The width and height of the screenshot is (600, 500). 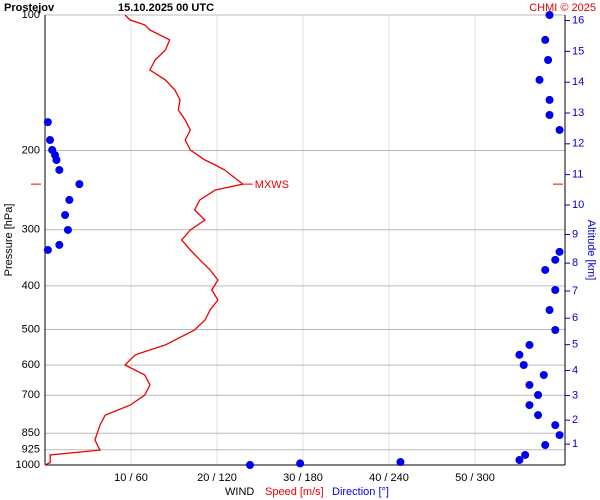 What do you see at coordinates (575, 234) in the screenshot?
I see `y2-tick-label: 9` at bounding box center [575, 234].